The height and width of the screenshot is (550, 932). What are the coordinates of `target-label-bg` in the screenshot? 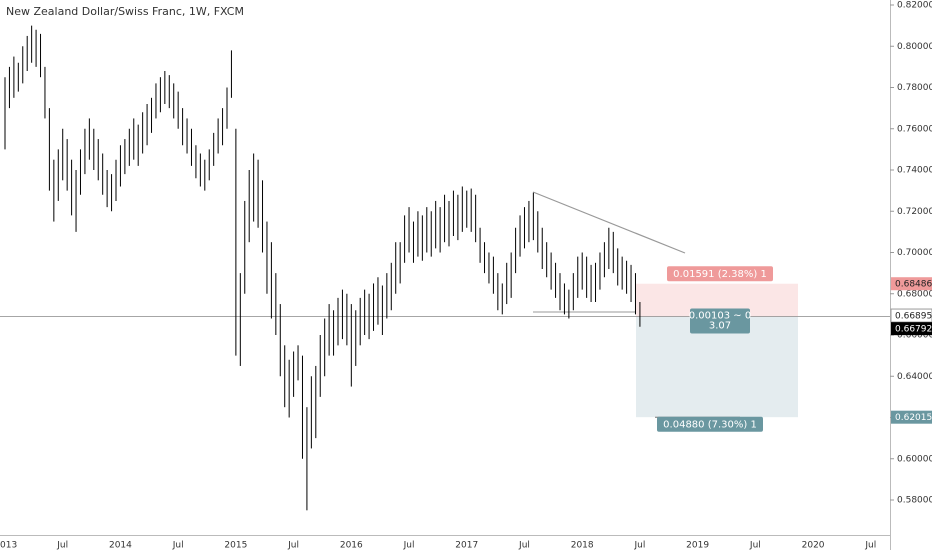 It's located at (710, 424).